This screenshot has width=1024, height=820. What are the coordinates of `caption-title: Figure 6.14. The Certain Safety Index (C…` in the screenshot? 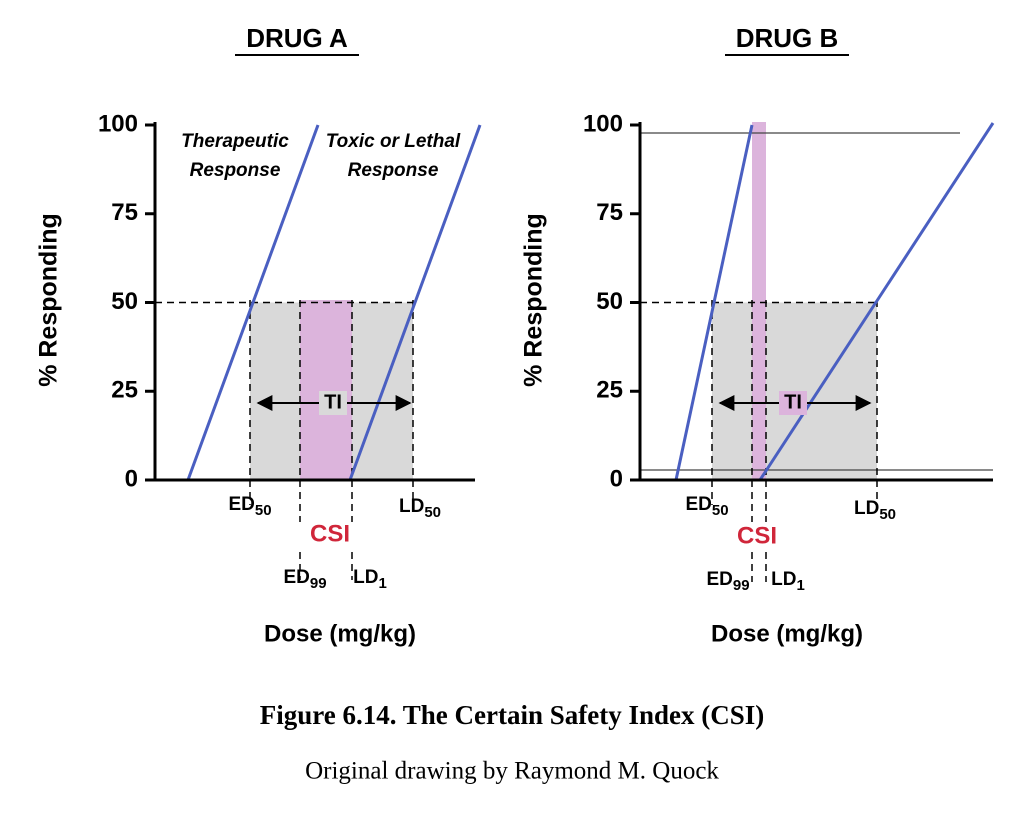 It's located at (512, 715).